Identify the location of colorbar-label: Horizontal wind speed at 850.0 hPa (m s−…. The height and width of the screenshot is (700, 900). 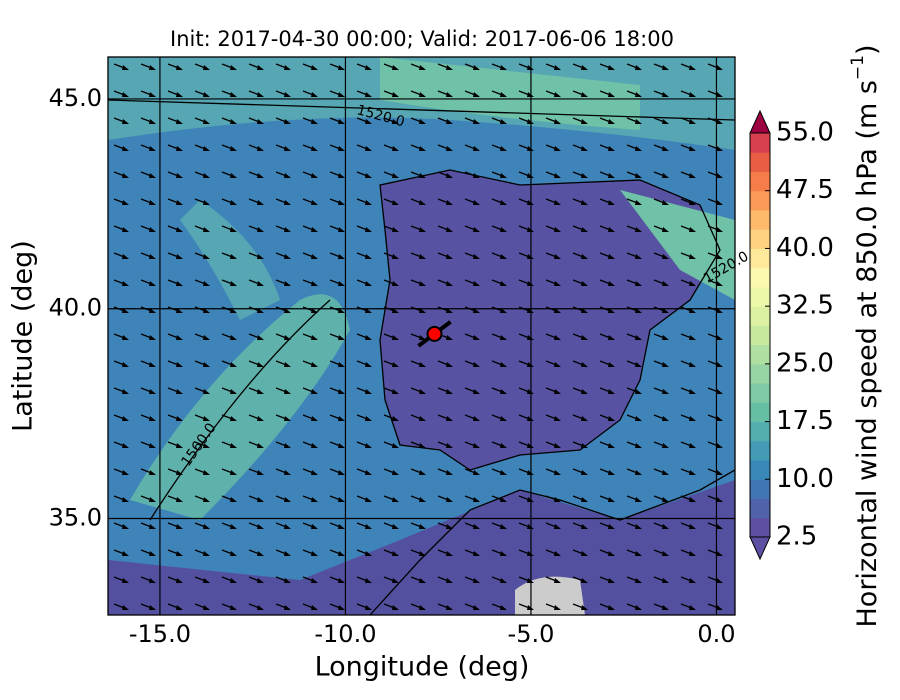
(865, 335).